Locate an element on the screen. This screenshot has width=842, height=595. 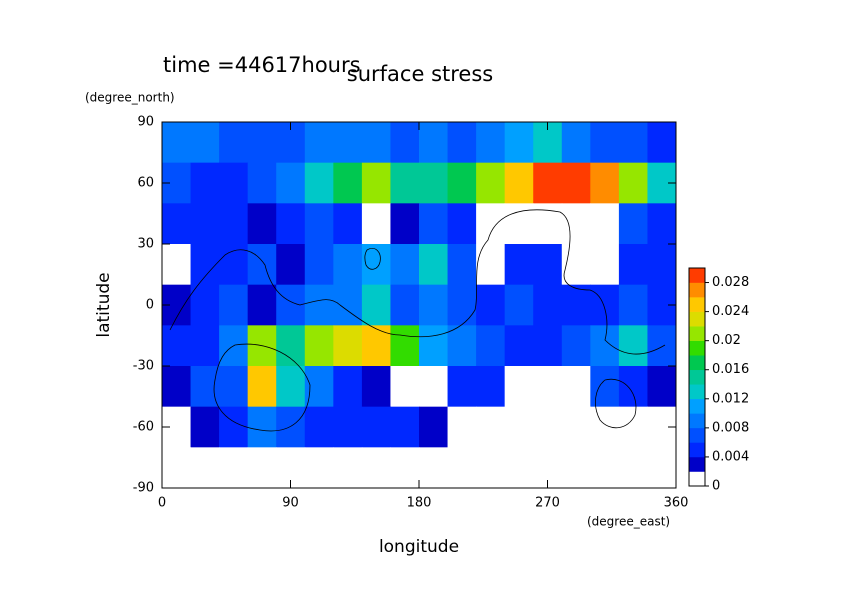
coastline is located at coordinates (417, 282).